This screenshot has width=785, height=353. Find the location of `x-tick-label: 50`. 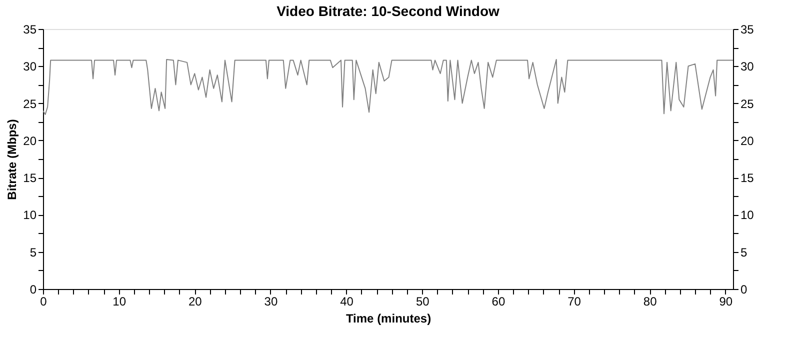

x-tick-label: 50 is located at coordinates (423, 301).